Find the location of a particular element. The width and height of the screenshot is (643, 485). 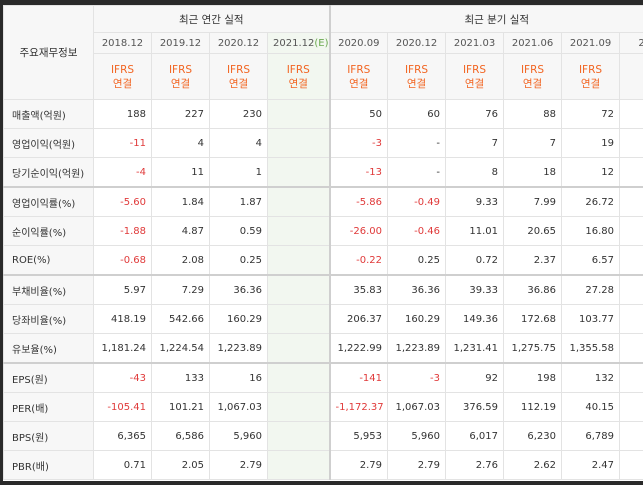

table-cell: 133 is located at coordinates (180, 377).